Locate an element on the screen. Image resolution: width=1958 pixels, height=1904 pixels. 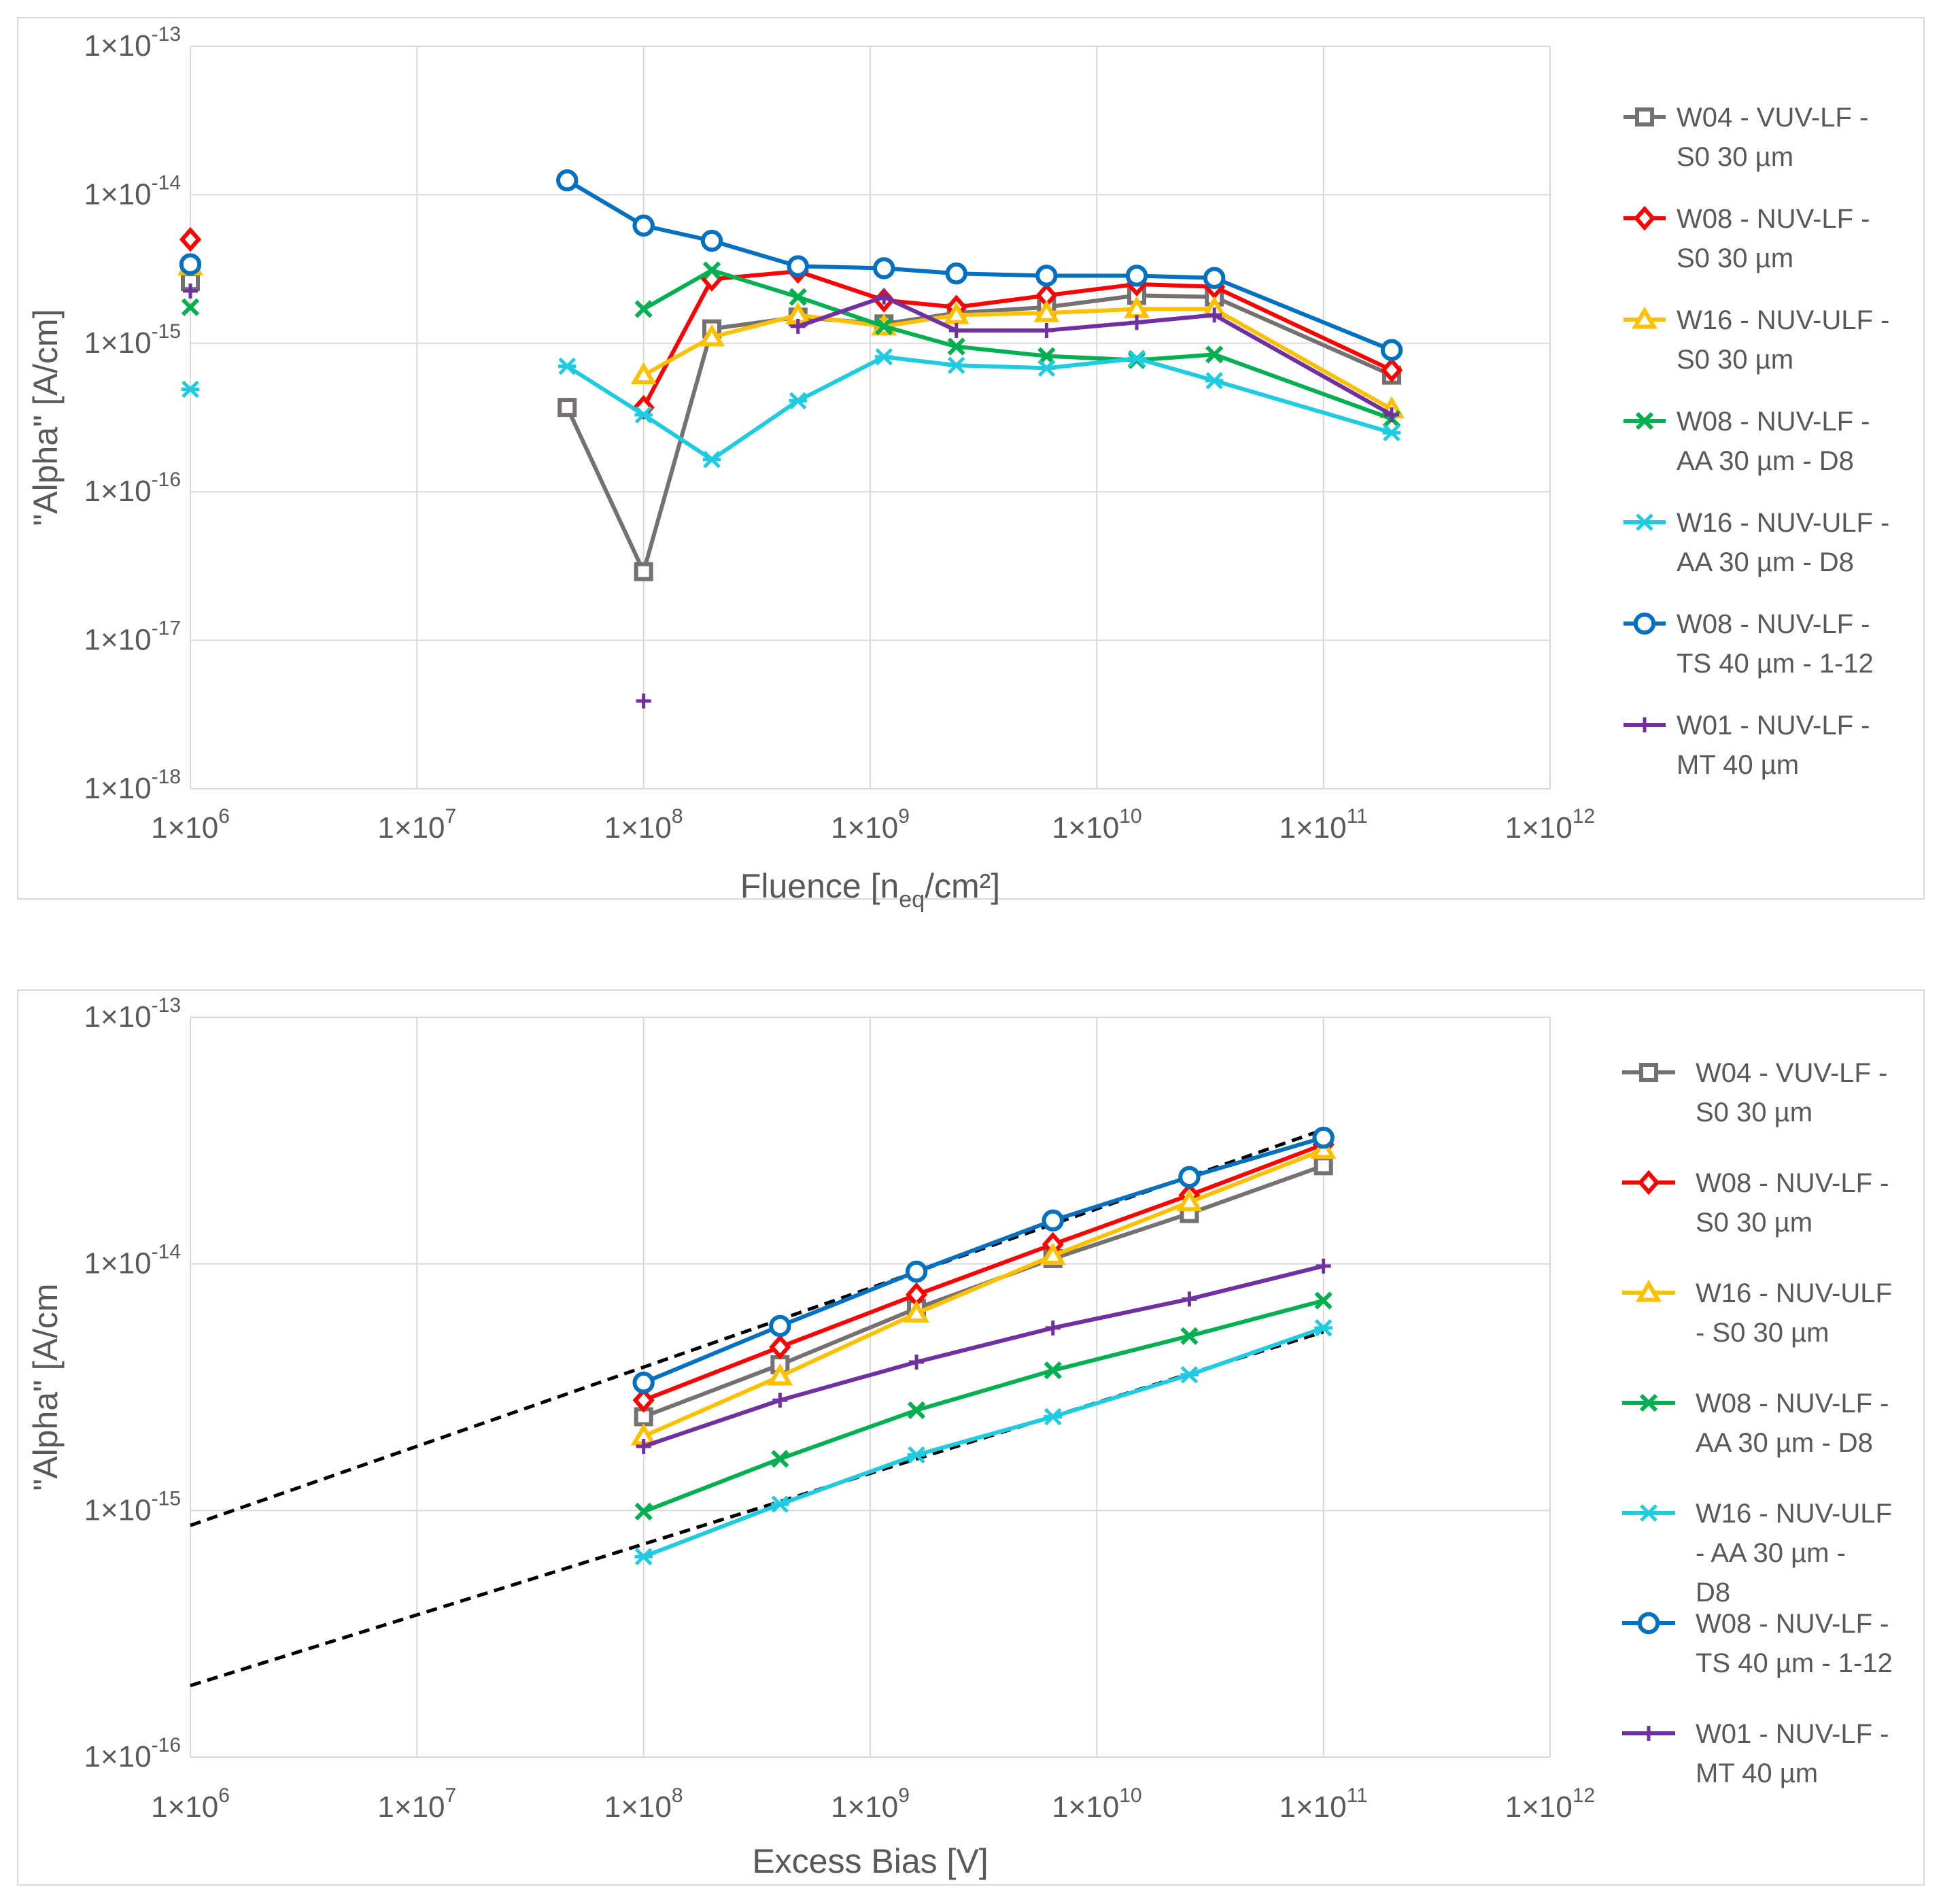
legend-label: - AA 30 µm - is located at coordinates (1771, 1553).